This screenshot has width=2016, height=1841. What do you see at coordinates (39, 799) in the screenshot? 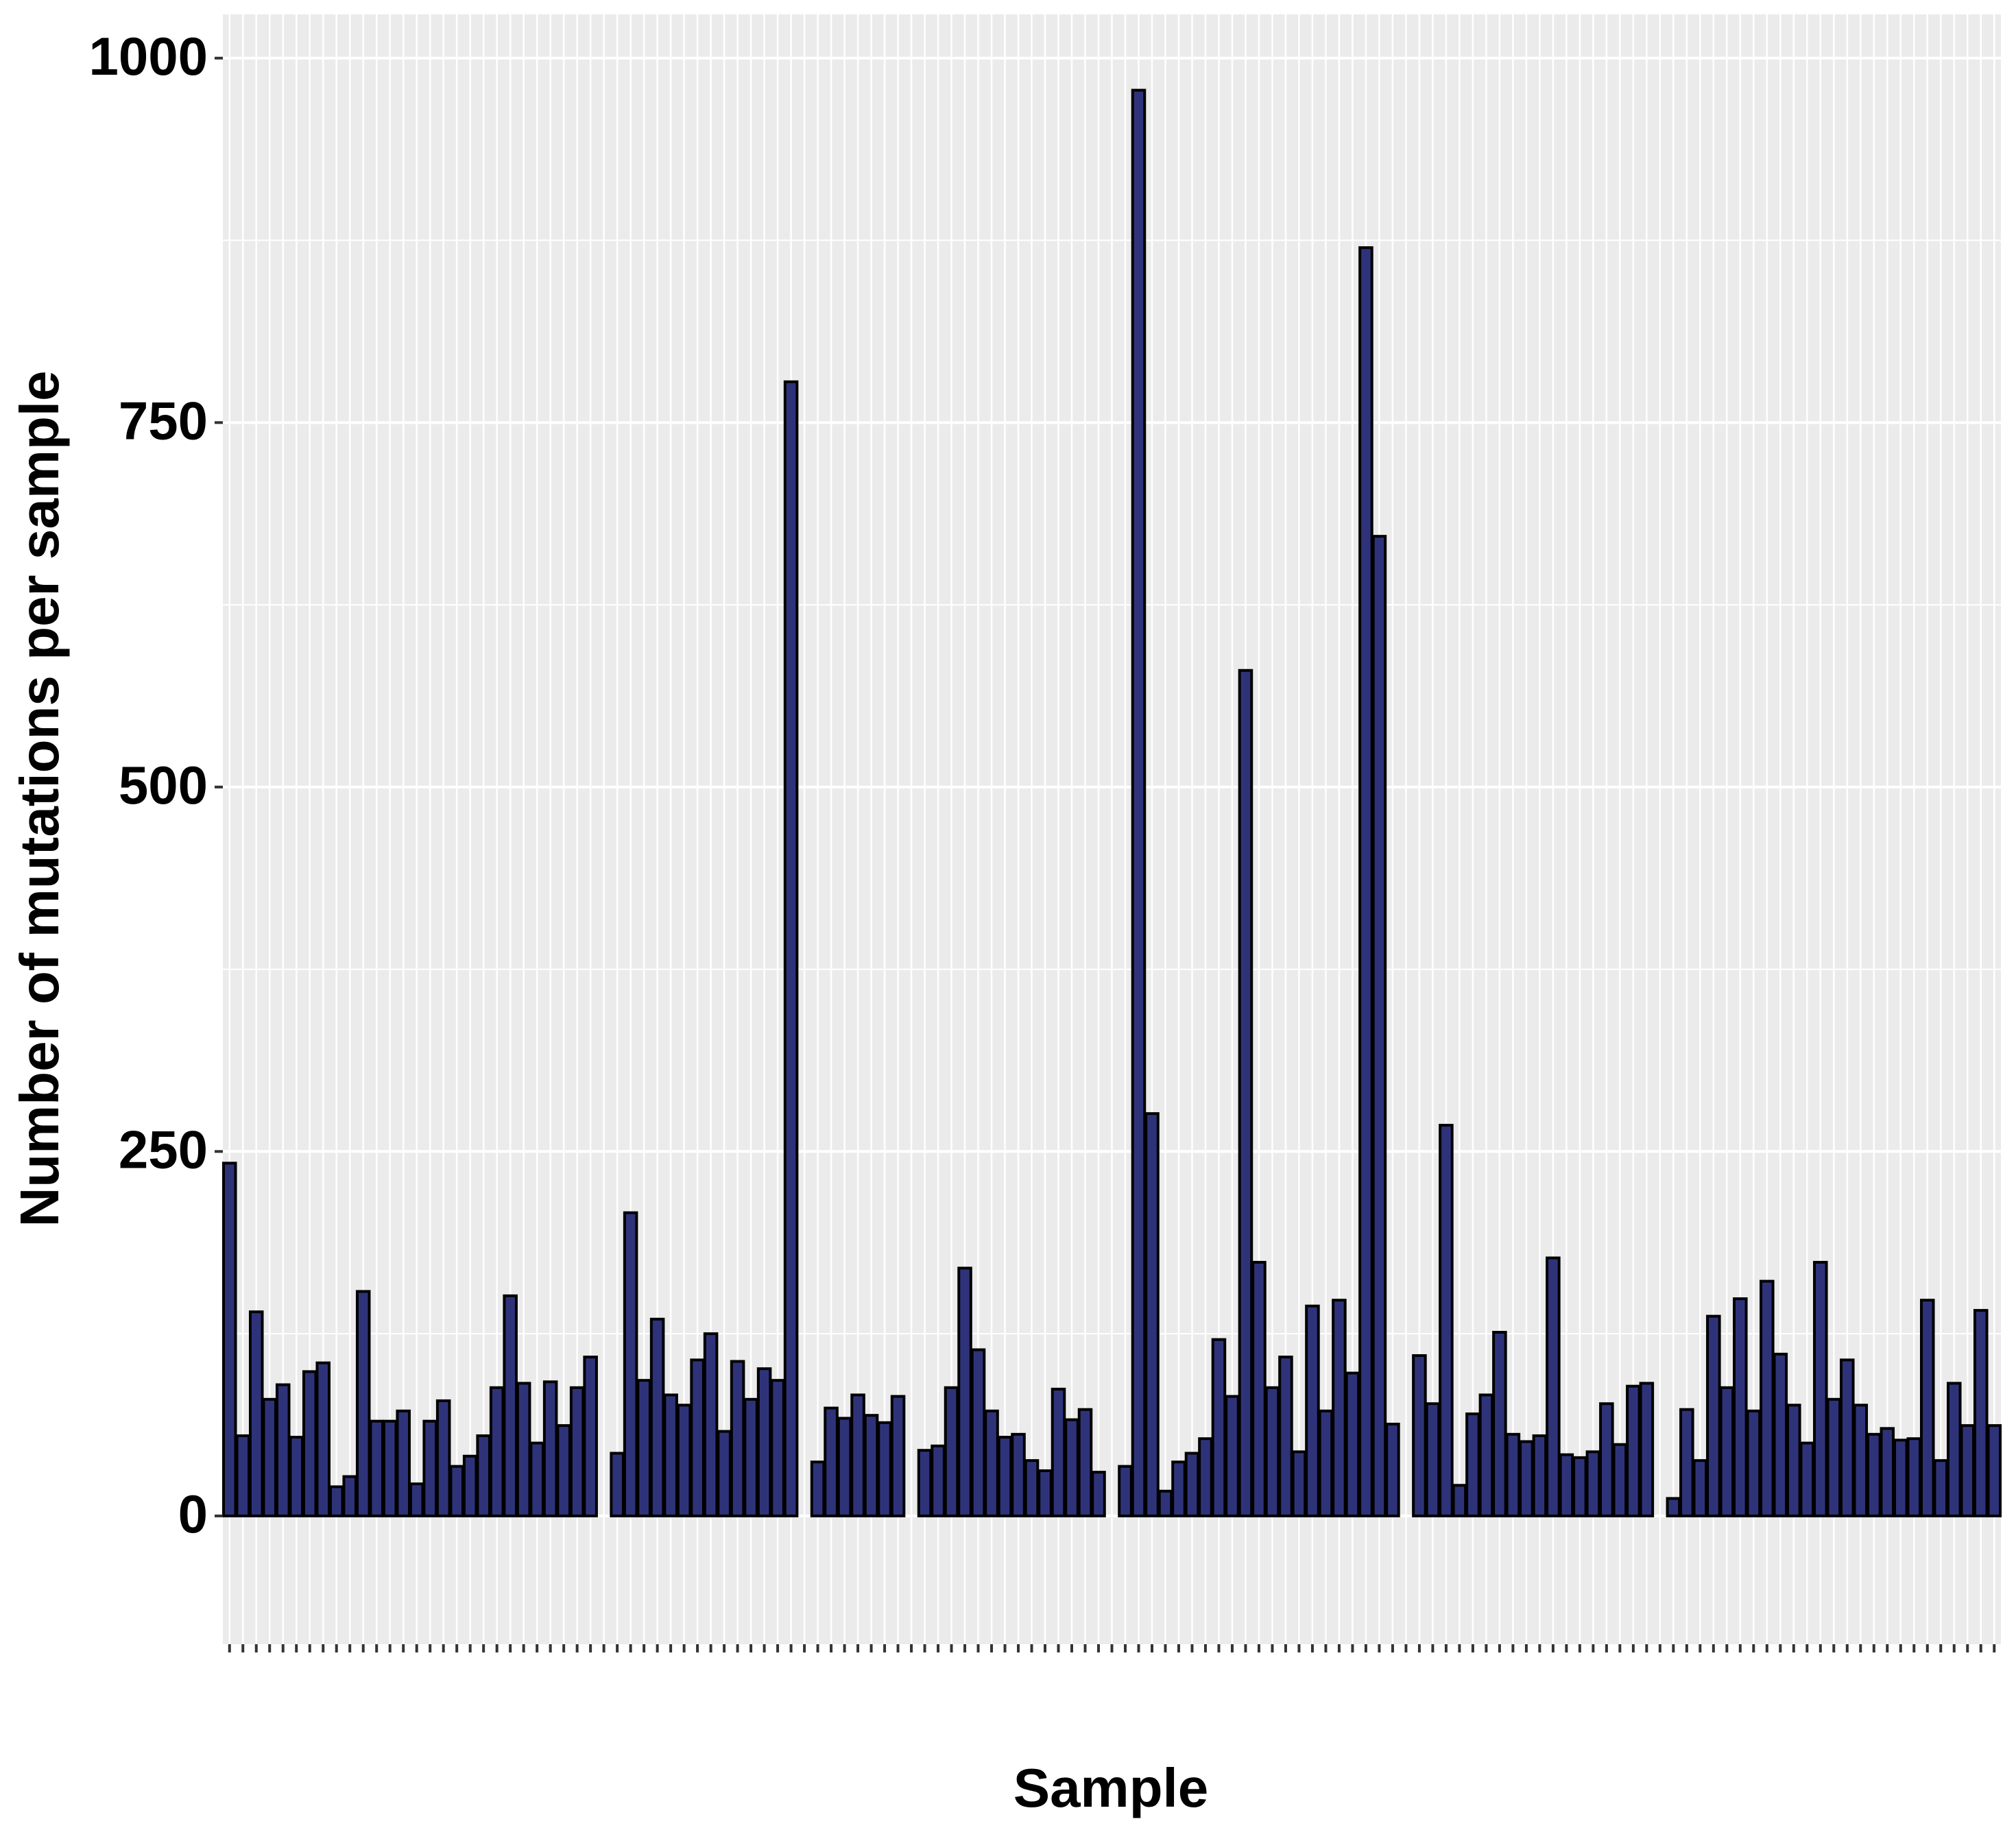
I see `y-axis-title: Number of mutations per sample` at bounding box center [39, 799].